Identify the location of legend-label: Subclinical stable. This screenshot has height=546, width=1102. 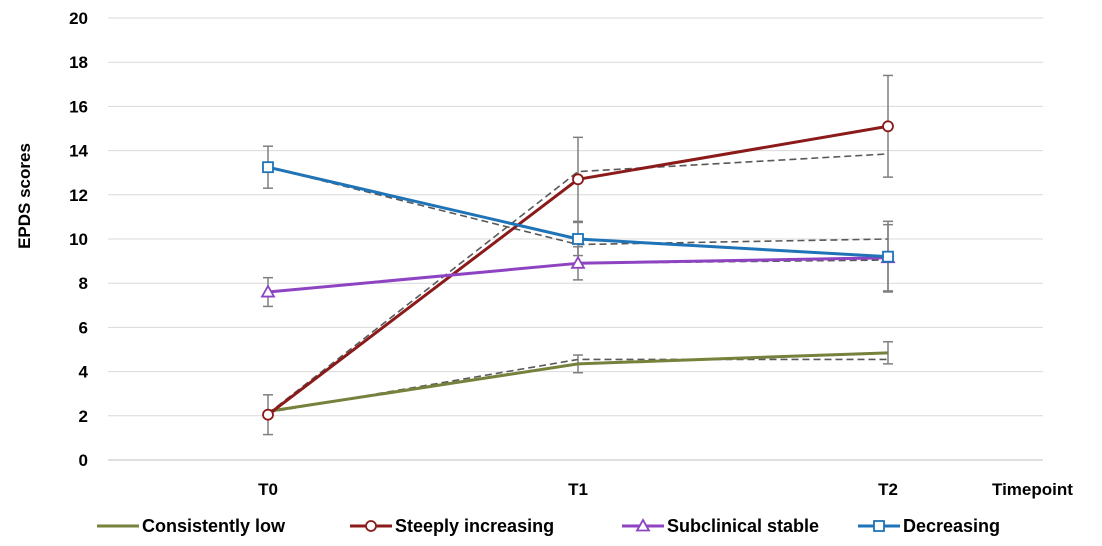
(743, 526).